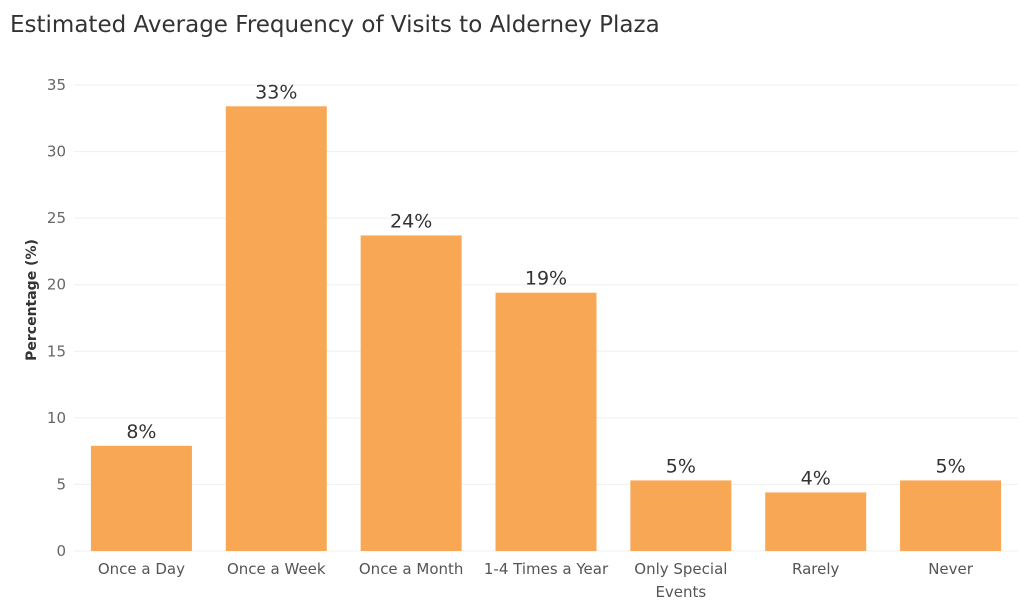  I want to click on x-category-label: Once a Day, so click(141, 569).